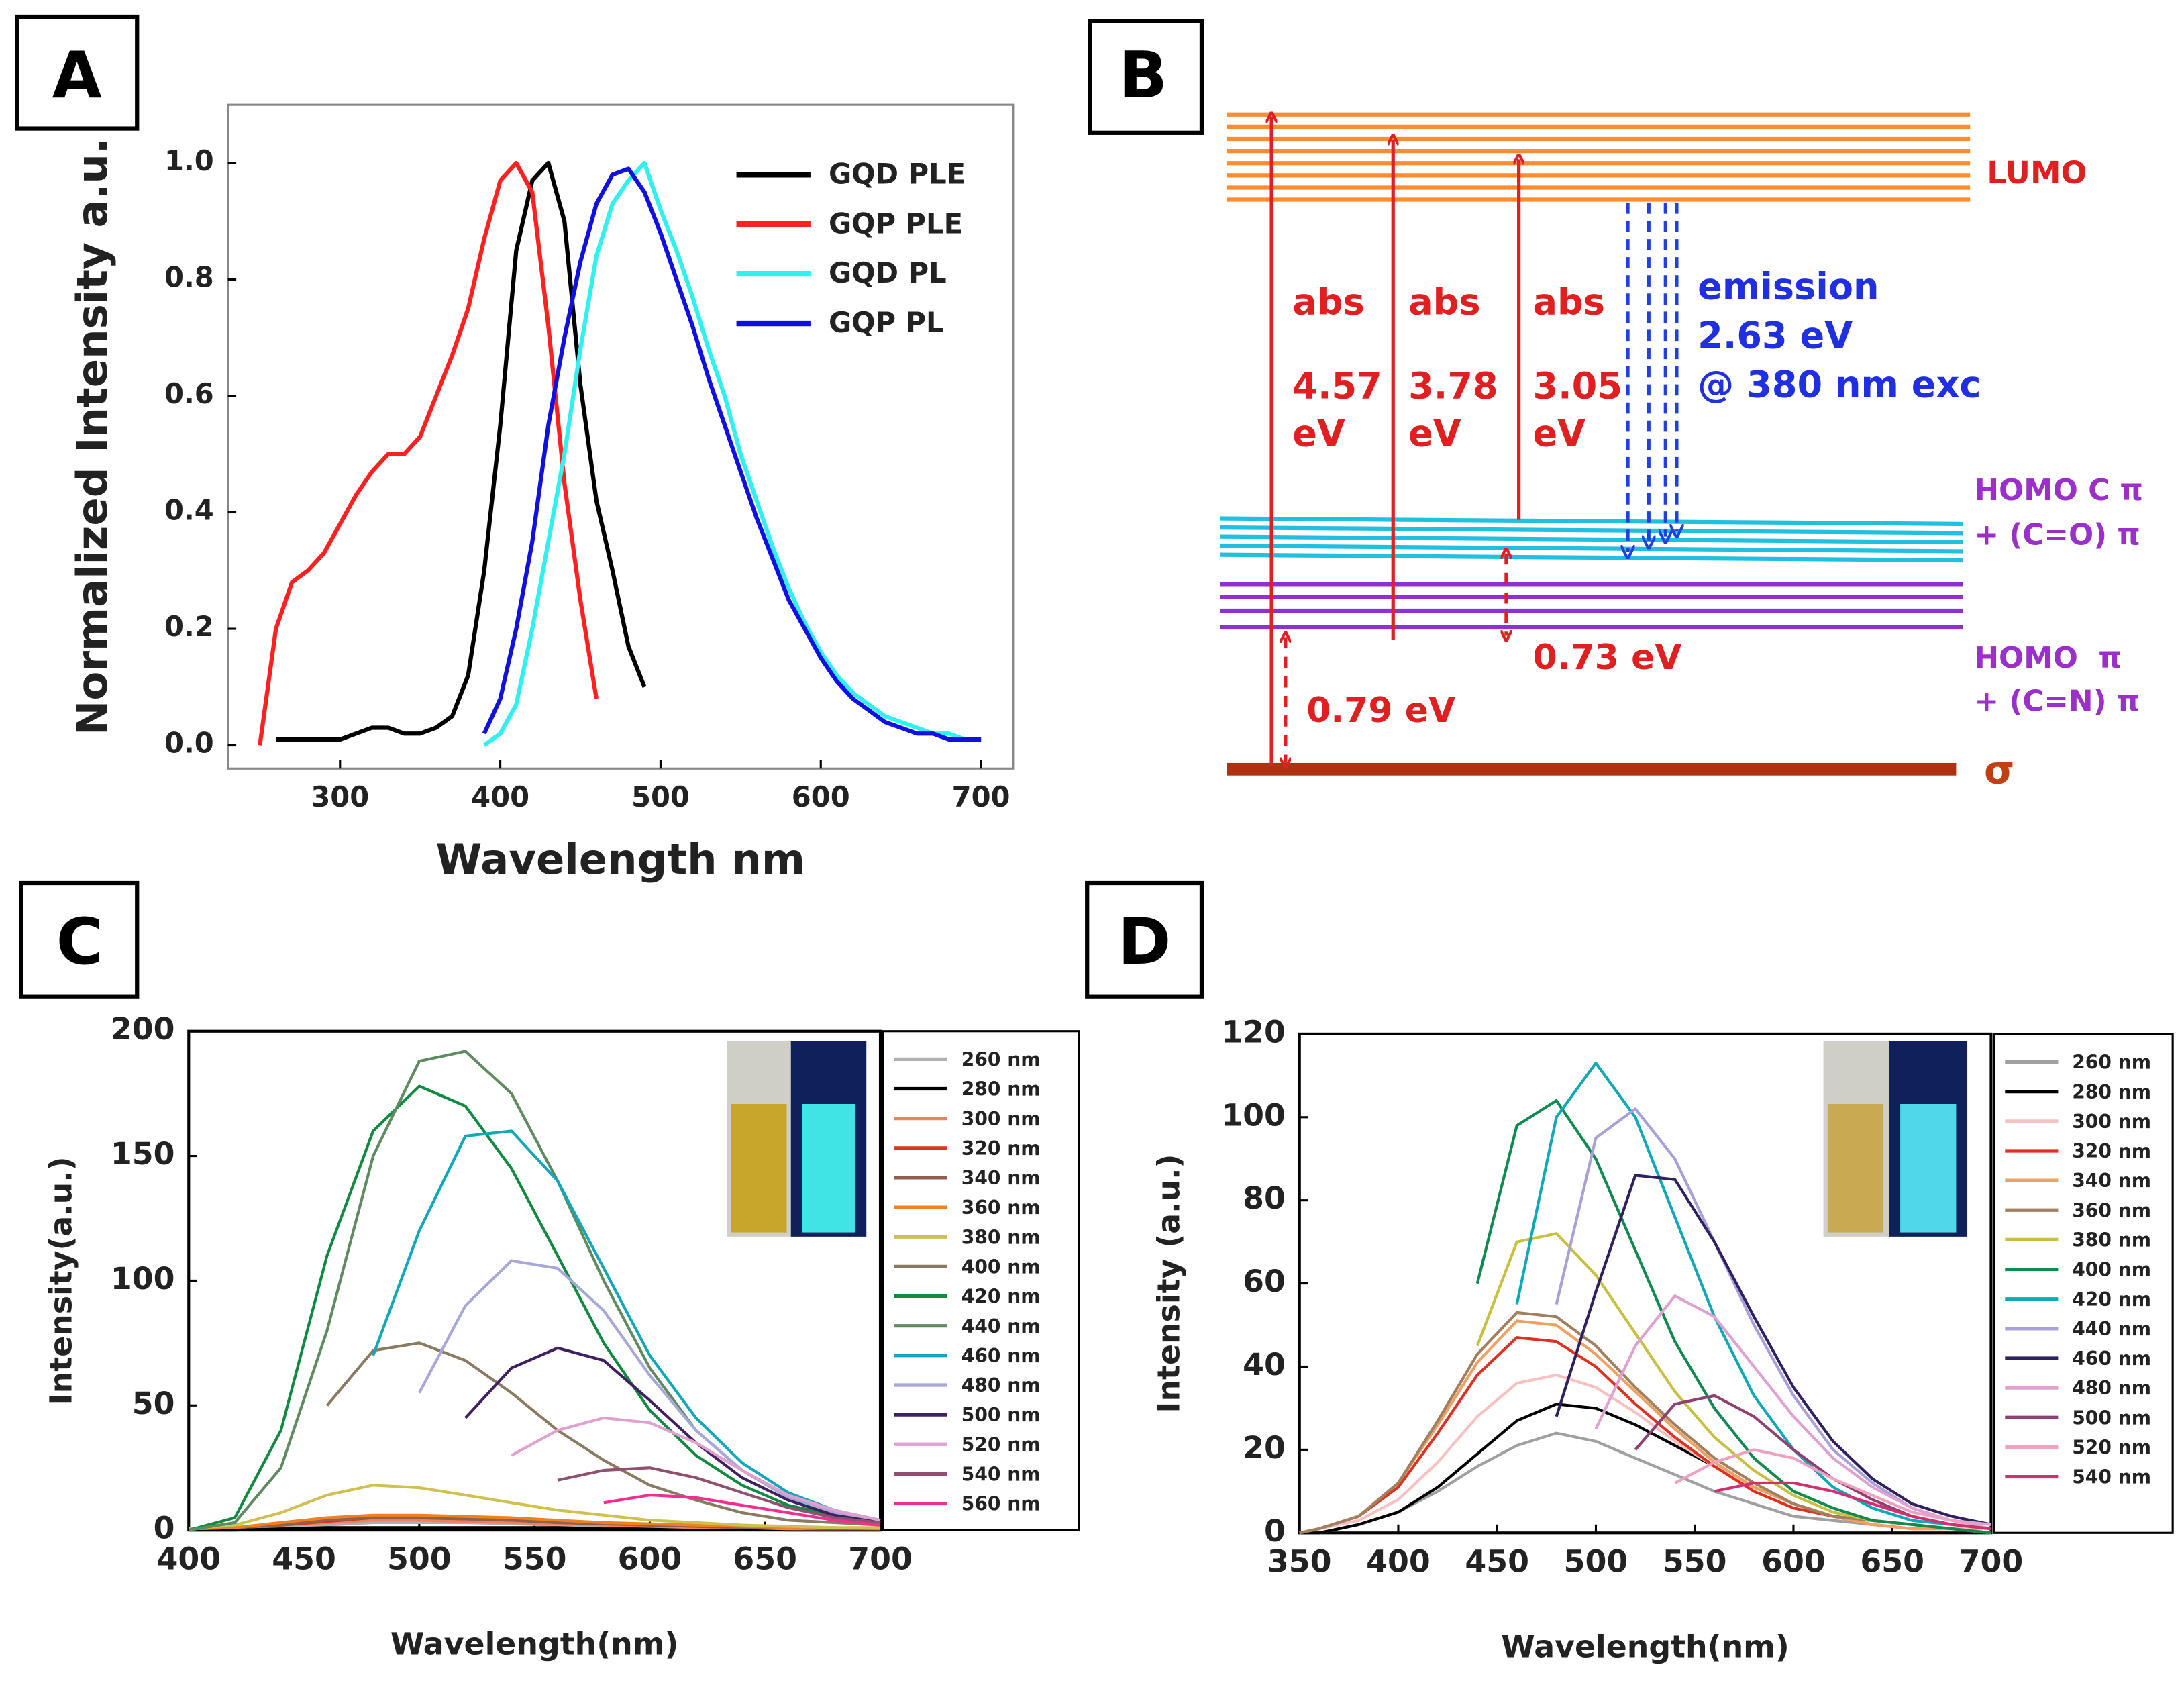  I want to click on legend-label: 380 nm, so click(1001, 1237).